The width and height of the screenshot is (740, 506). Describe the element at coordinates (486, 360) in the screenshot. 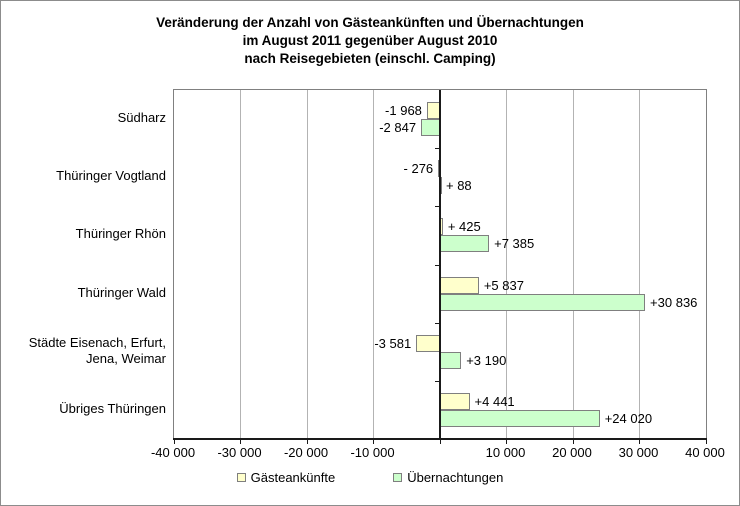

I see `bar-value-label: +3 190` at that location.